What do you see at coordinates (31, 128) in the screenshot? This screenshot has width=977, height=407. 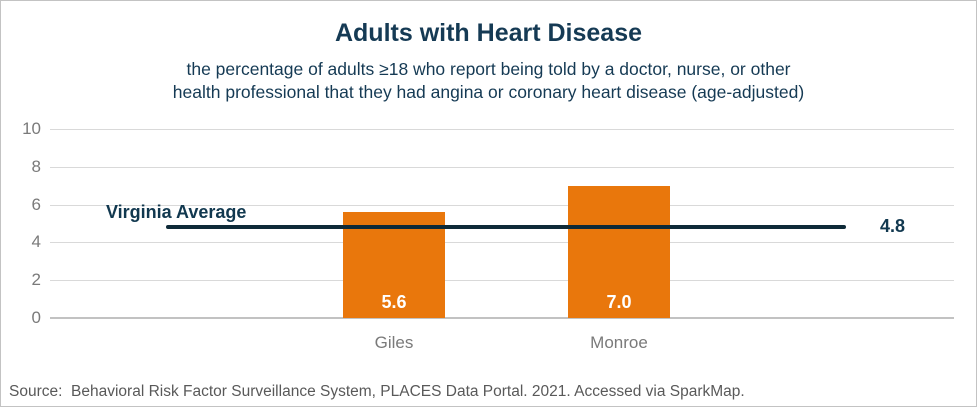 I see `y-axis-tick-10: 10` at bounding box center [31, 128].